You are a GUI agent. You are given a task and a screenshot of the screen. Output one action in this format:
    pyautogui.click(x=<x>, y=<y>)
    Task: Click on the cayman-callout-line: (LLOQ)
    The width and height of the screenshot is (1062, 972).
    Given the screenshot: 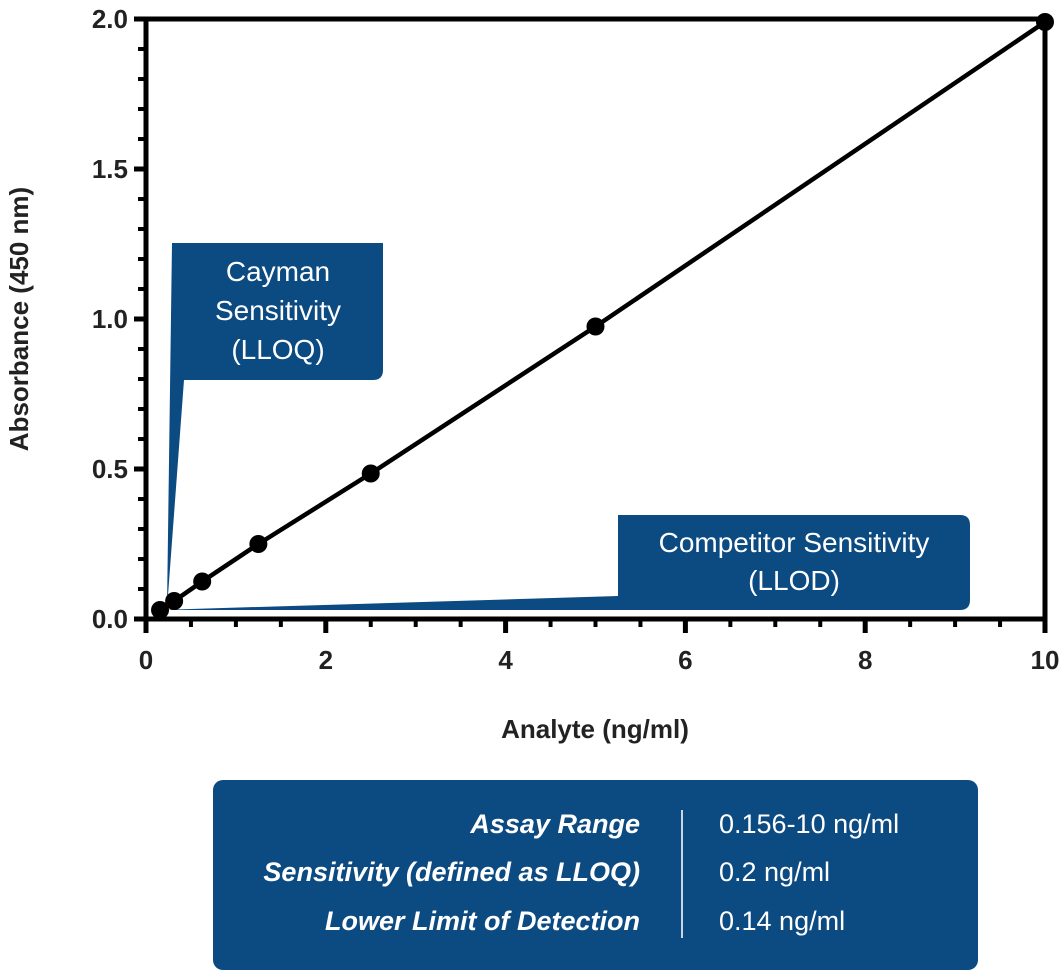 What is the action you would take?
    pyautogui.click(x=277, y=349)
    